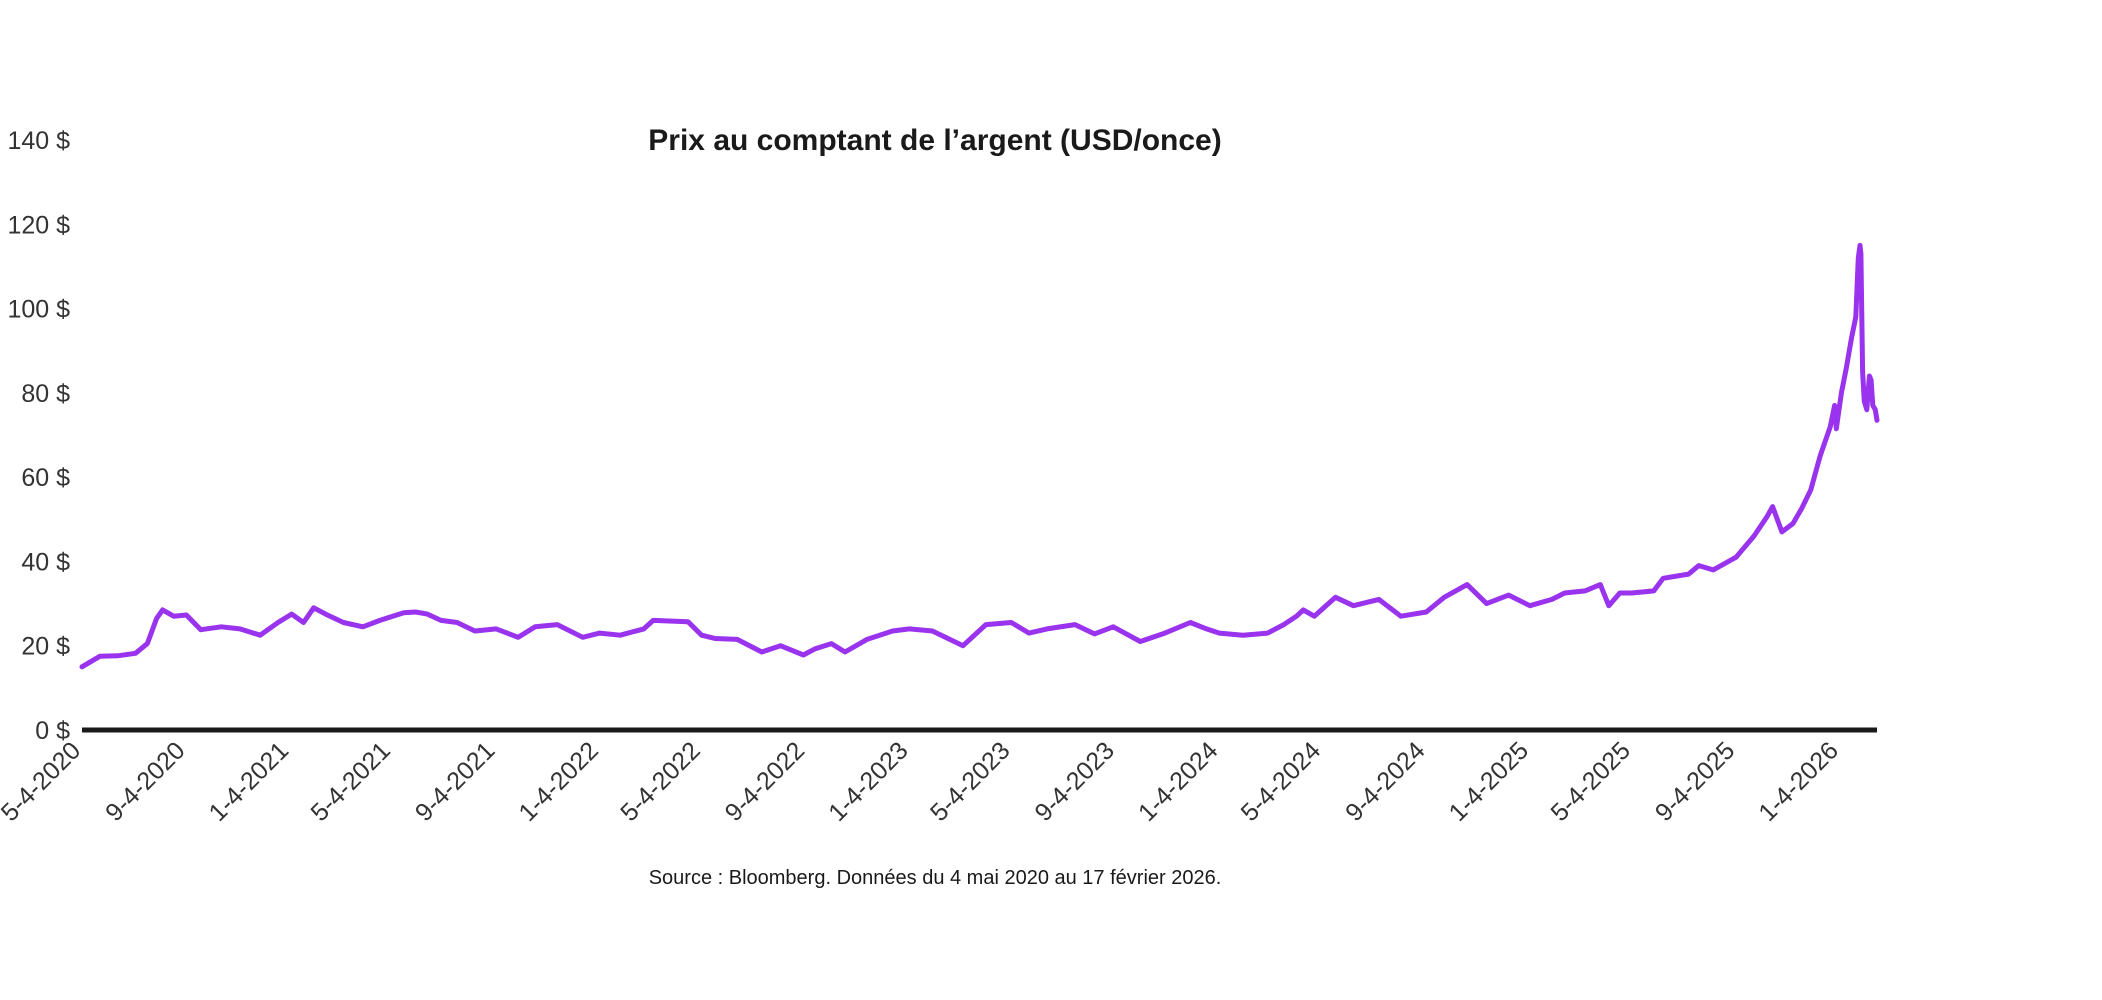 The height and width of the screenshot is (1000, 2102). What do you see at coordinates (1385, 781) in the screenshot?
I see `x-tick-label: 9-4-2024` at bounding box center [1385, 781].